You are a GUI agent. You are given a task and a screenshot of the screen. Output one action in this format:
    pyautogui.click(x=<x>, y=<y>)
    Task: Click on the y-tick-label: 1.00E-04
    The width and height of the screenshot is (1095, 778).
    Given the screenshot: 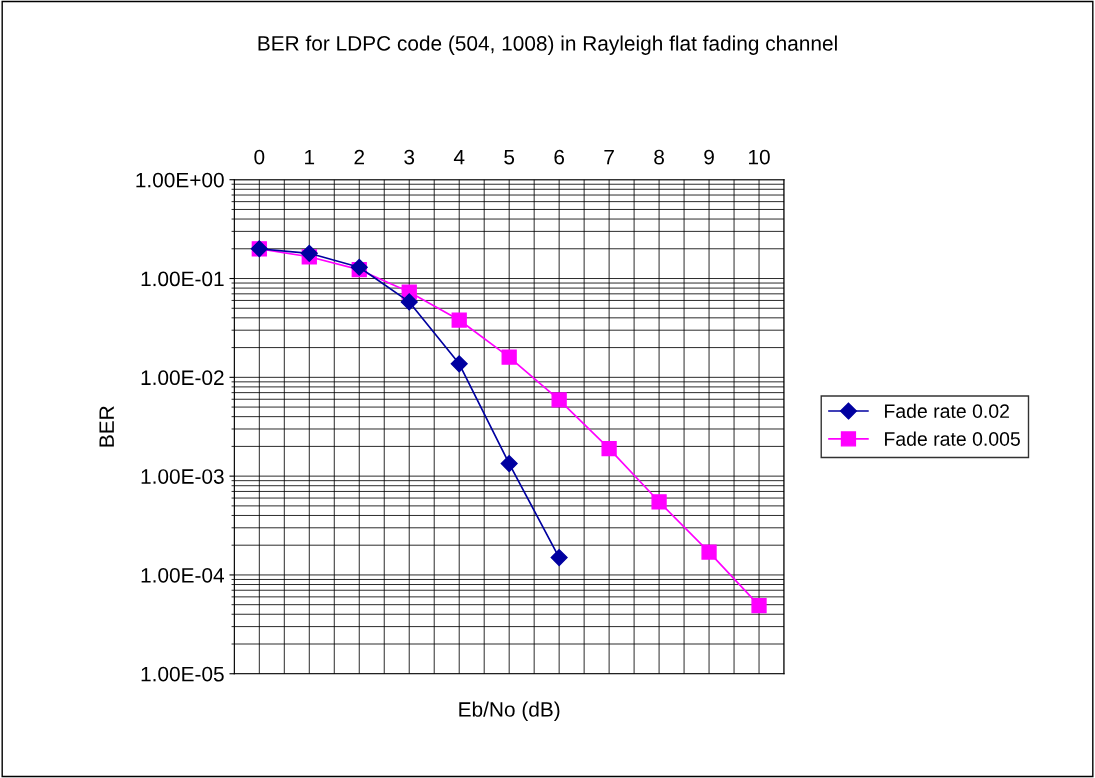 What is the action you would take?
    pyautogui.click(x=182, y=575)
    